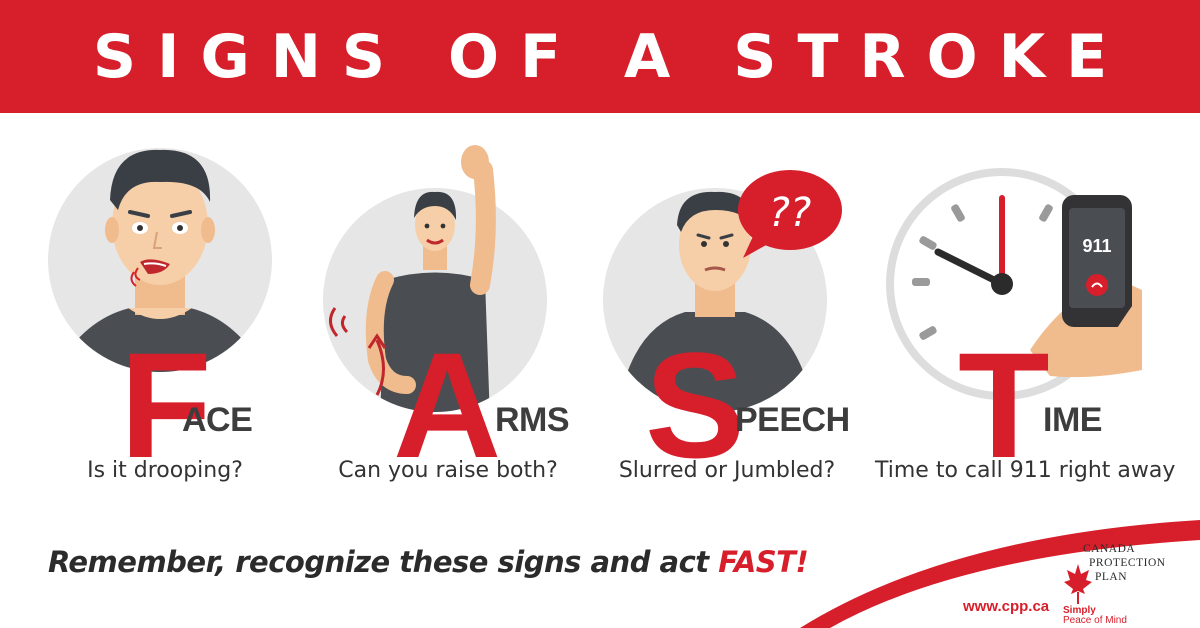 The width and height of the screenshot is (1200, 628). Describe the element at coordinates (166, 405) in the screenshot. I see `letter-f: F` at that location.